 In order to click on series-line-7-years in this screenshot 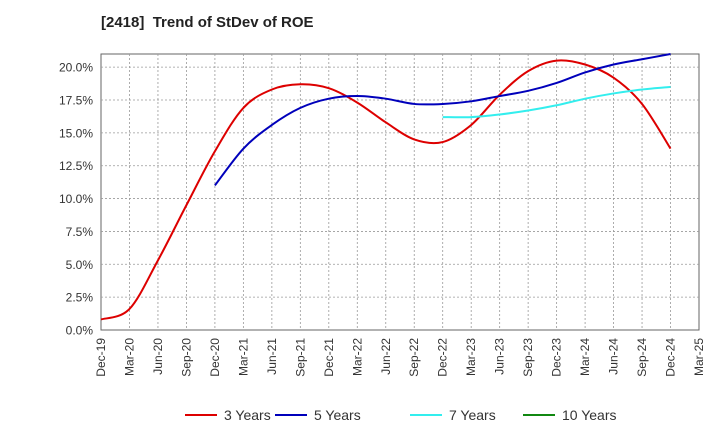, I will do `click(556, 102)`.